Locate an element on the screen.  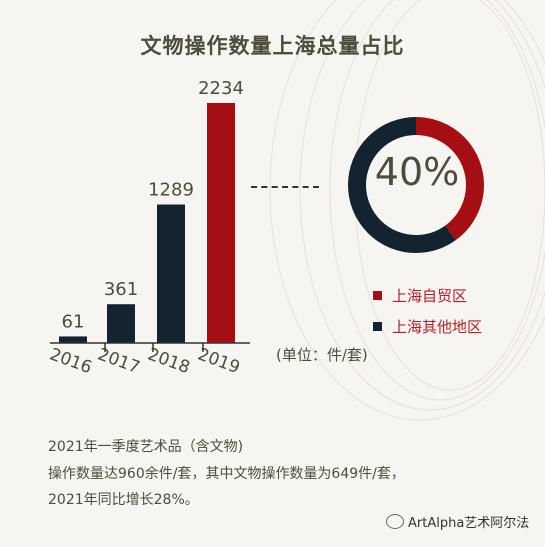
unit-note: (单位：件/套) is located at coordinates (322, 355).